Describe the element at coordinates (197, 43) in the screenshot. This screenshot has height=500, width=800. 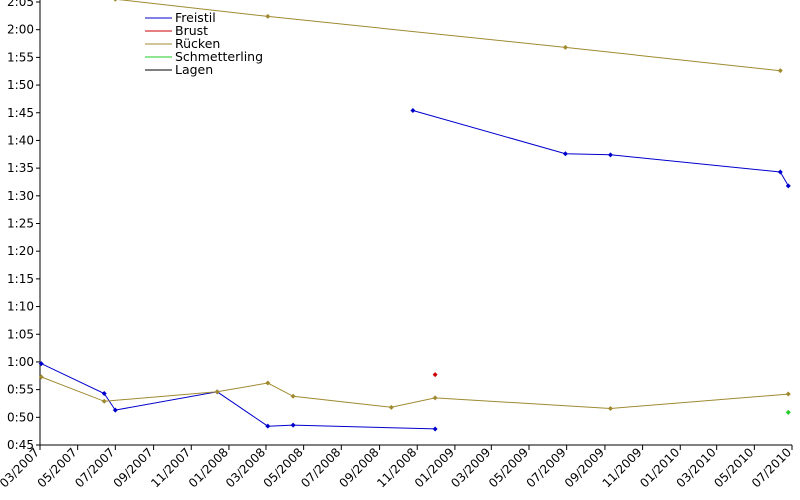
I see `legend-label: Rücken` at that location.